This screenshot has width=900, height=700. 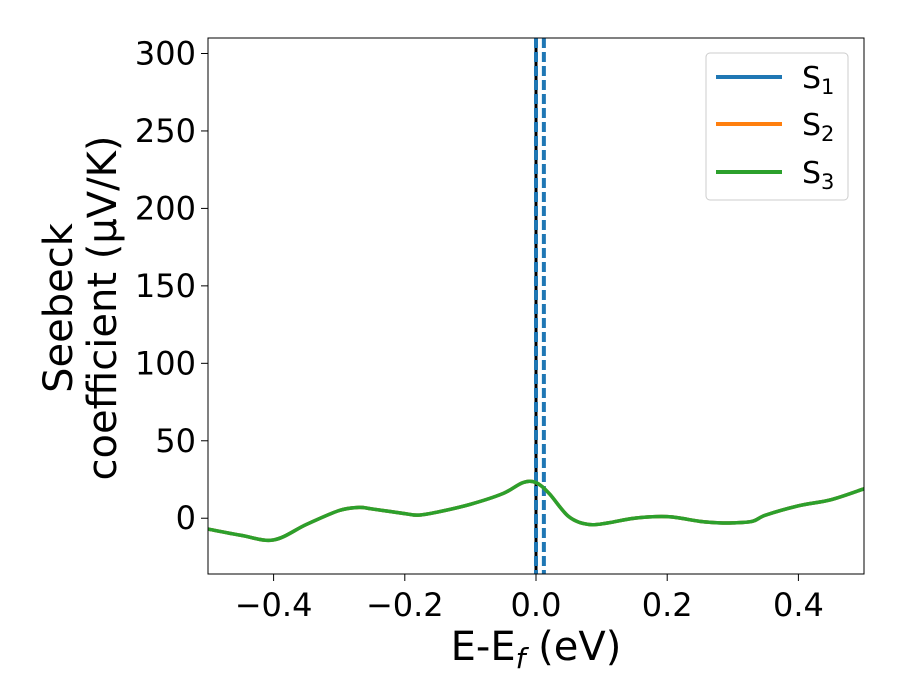 I want to click on legend: S1 S2 S3, so click(x=777, y=126).